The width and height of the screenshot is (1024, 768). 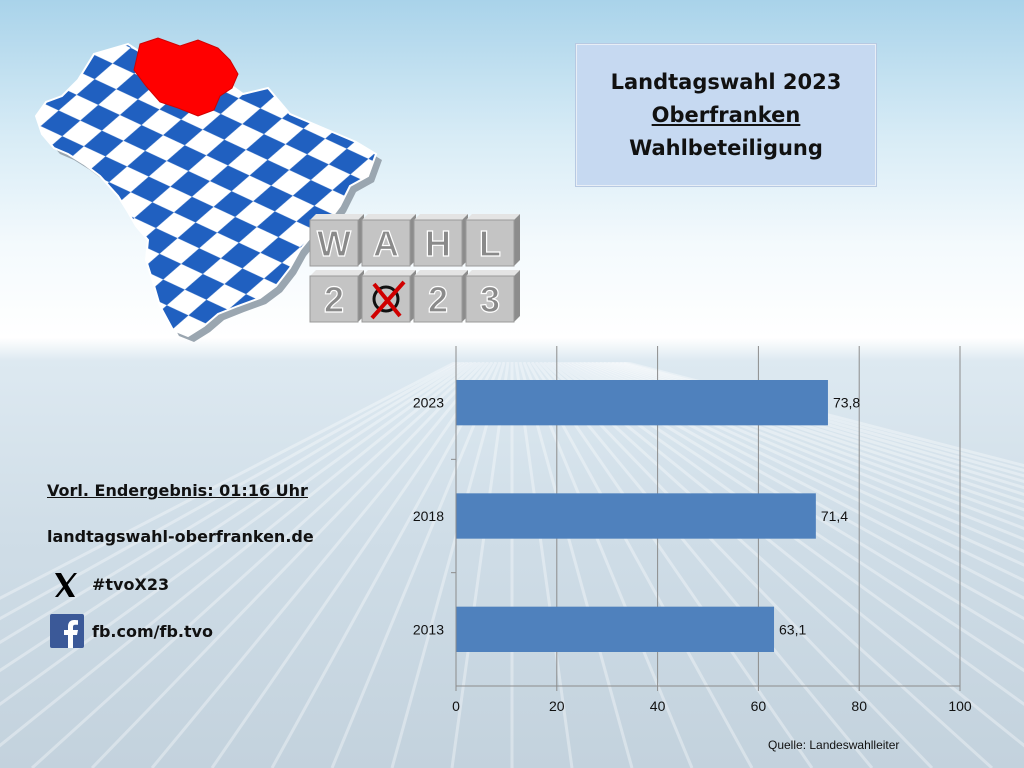 What do you see at coordinates (759, 706) in the screenshot?
I see `x-tick-label-60: 60` at bounding box center [759, 706].